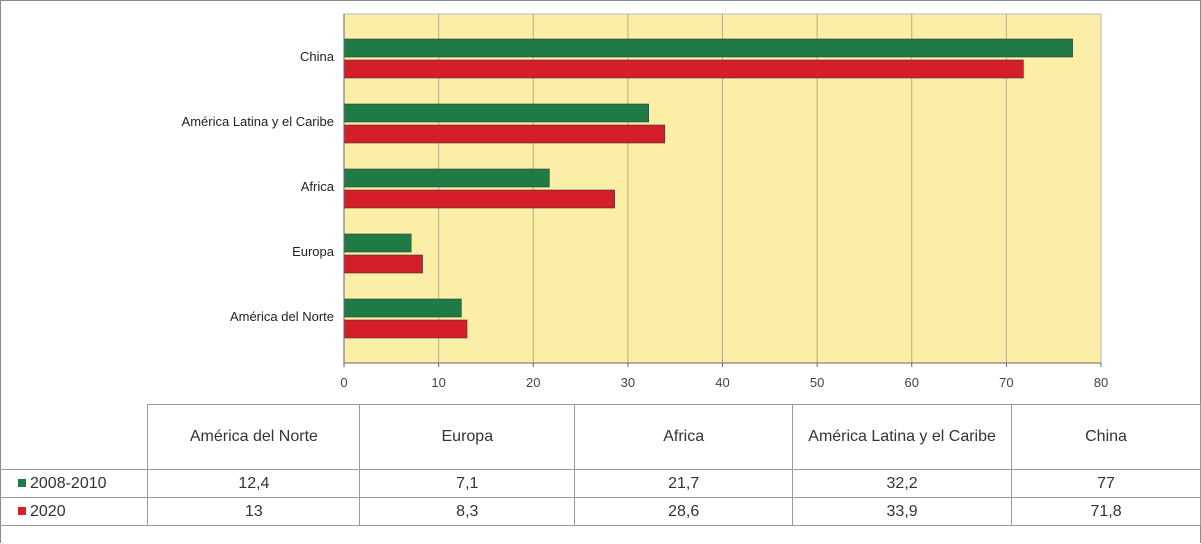  What do you see at coordinates (1106, 511) in the screenshot?
I see `table-cell: 71,8` at bounding box center [1106, 511].